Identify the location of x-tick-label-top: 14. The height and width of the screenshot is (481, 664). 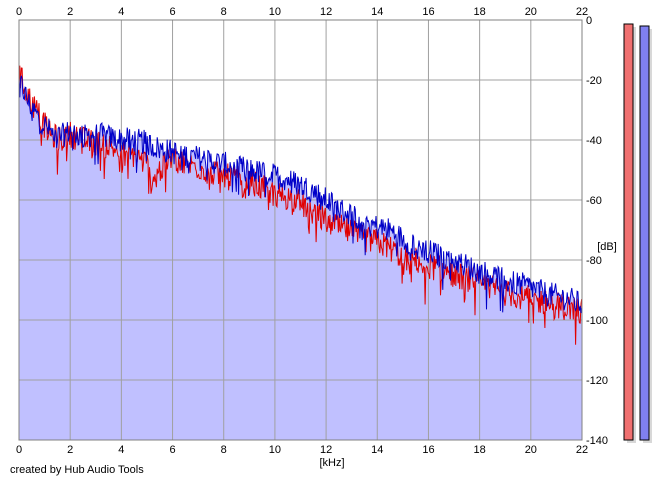
(377, 12).